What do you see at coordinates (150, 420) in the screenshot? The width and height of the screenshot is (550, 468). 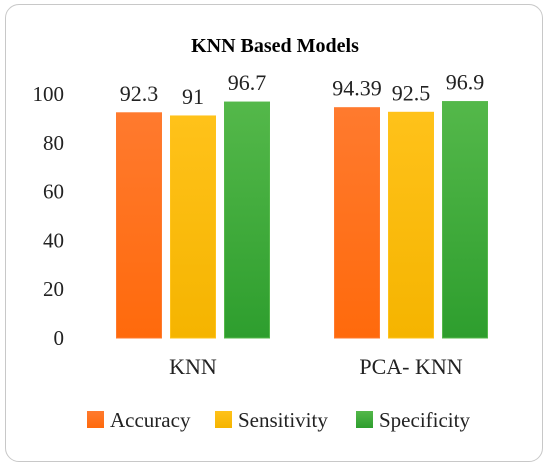 I see `legend-label: Accuracy` at bounding box center [150, 420].